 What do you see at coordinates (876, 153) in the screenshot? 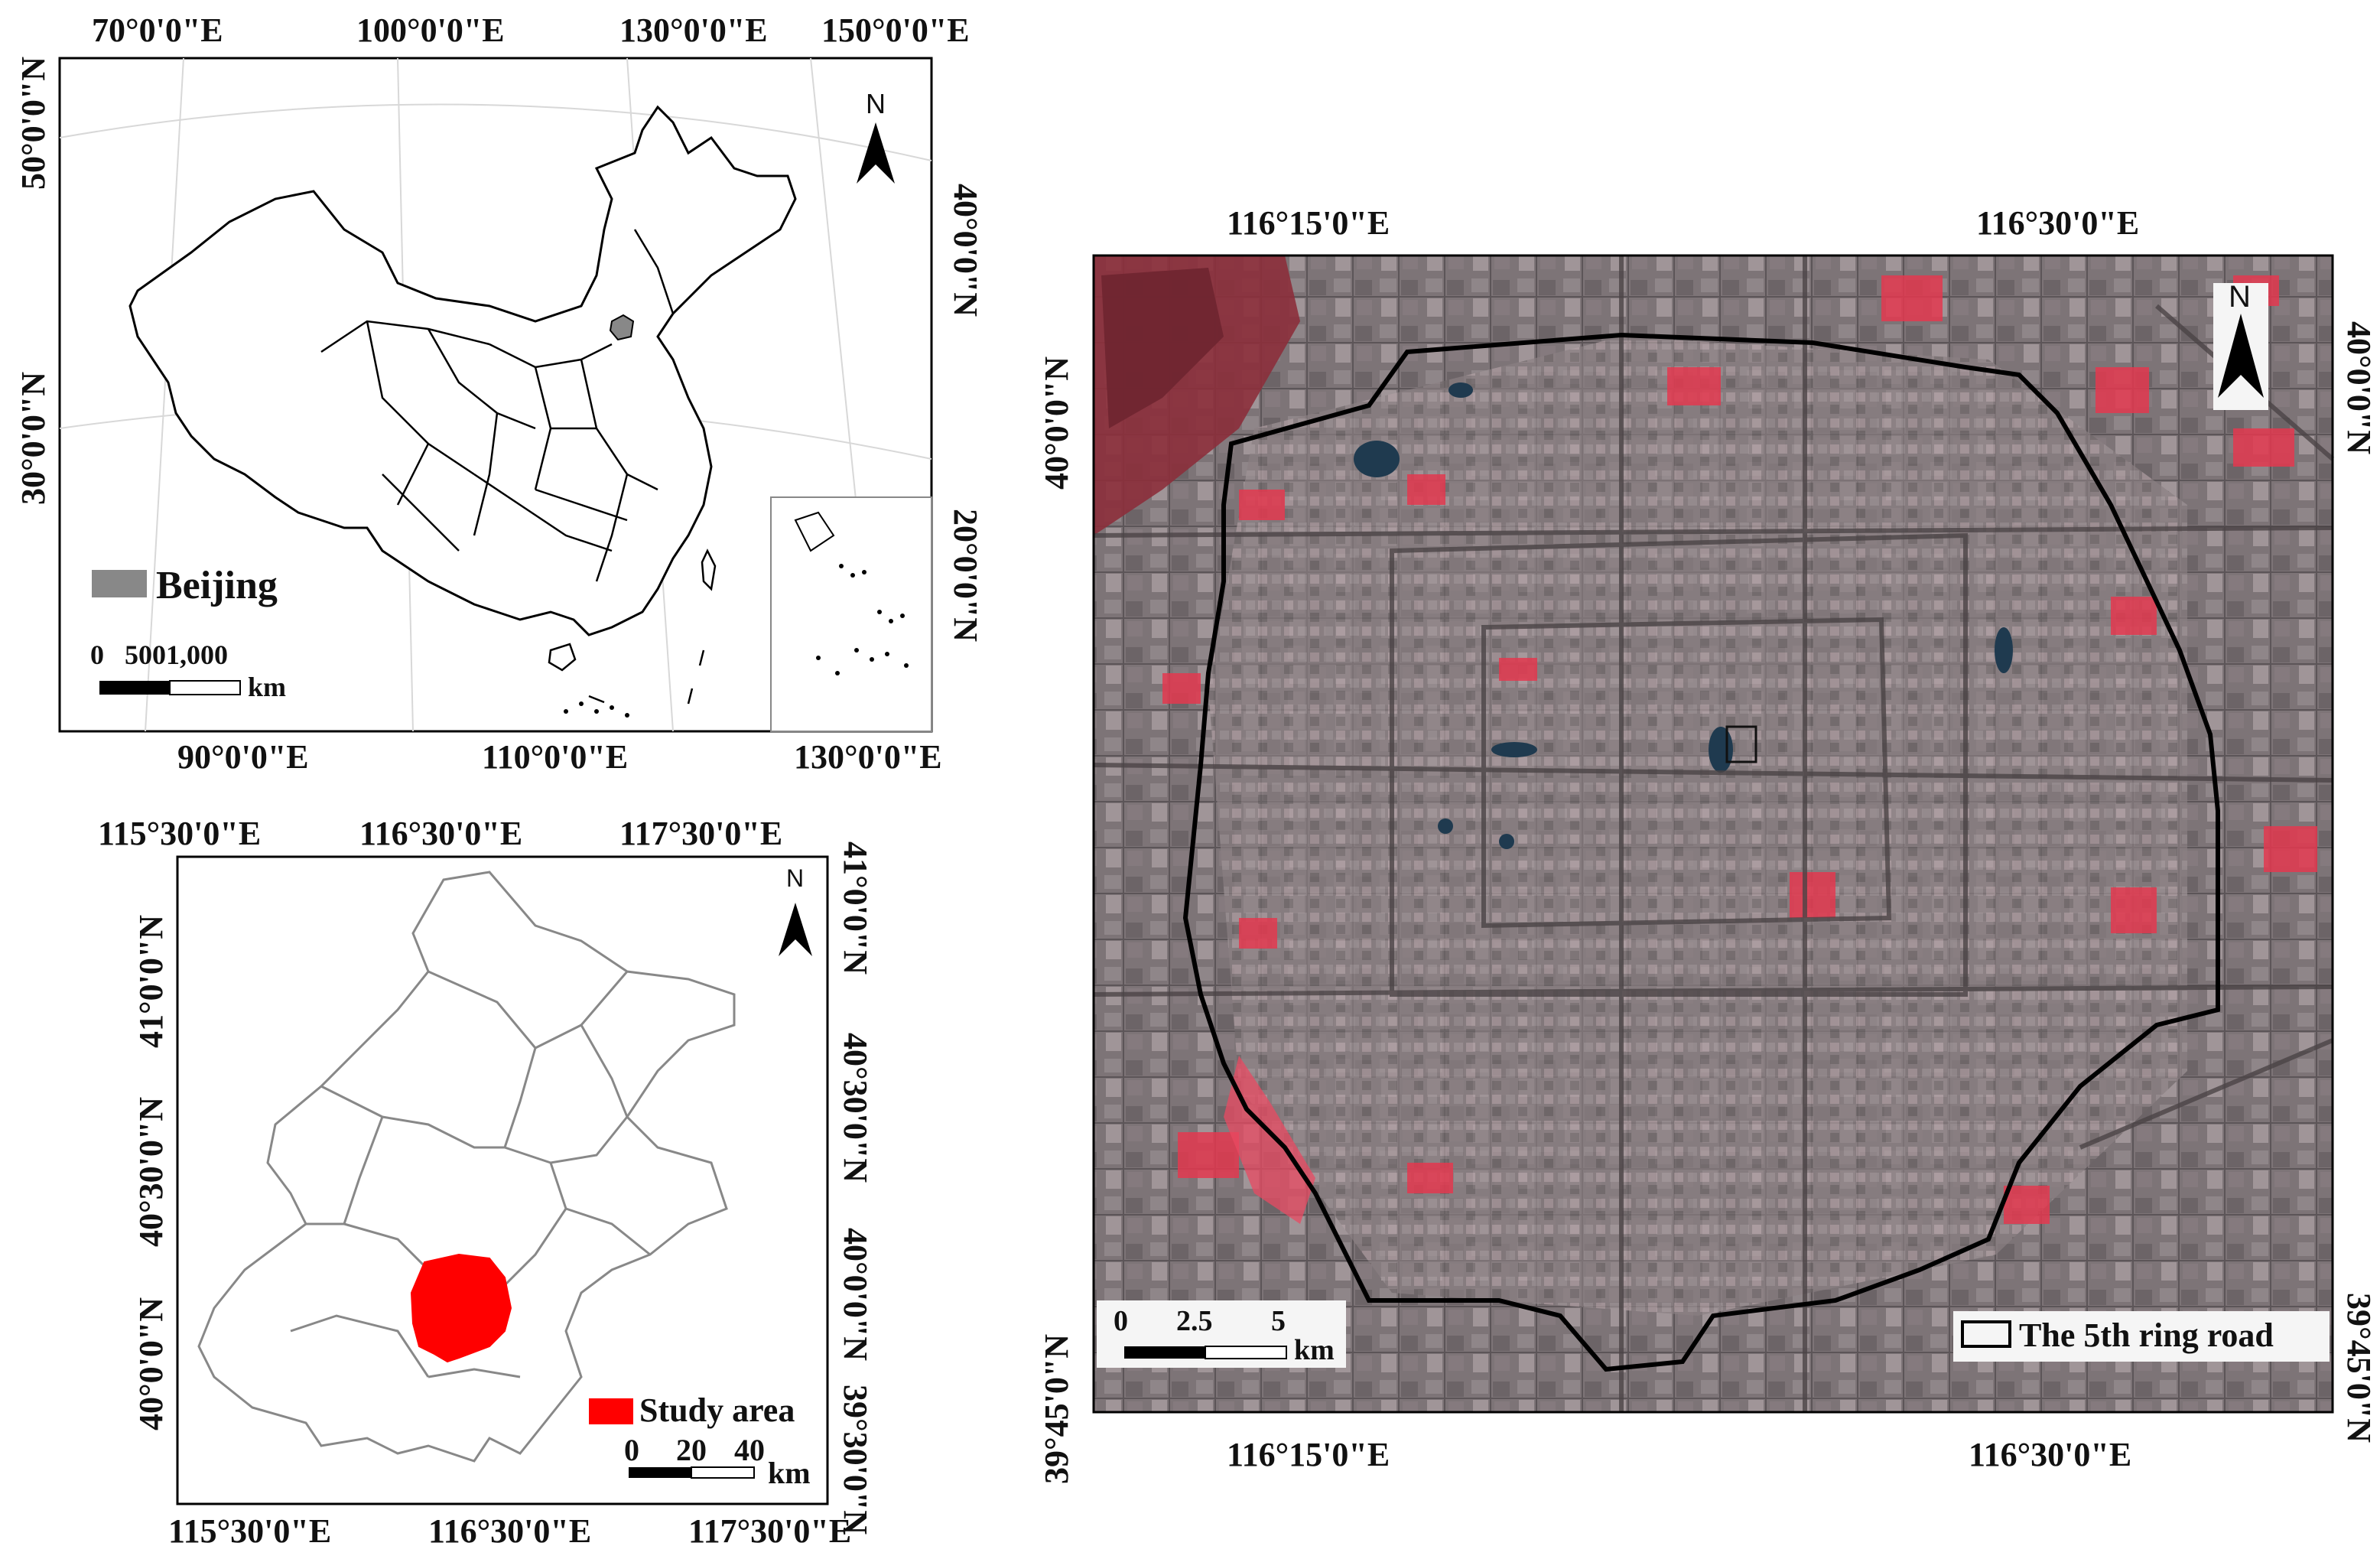
I see `china-north-arrow` at bounding box center [876, 153].